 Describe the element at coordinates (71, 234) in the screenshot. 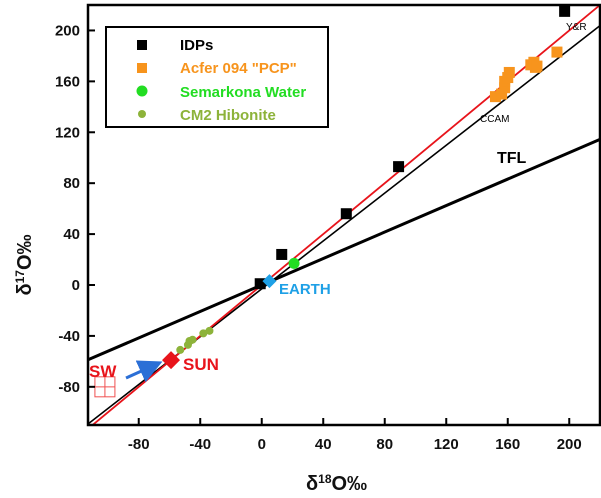

I see `y-tick-label: 40` at that location.